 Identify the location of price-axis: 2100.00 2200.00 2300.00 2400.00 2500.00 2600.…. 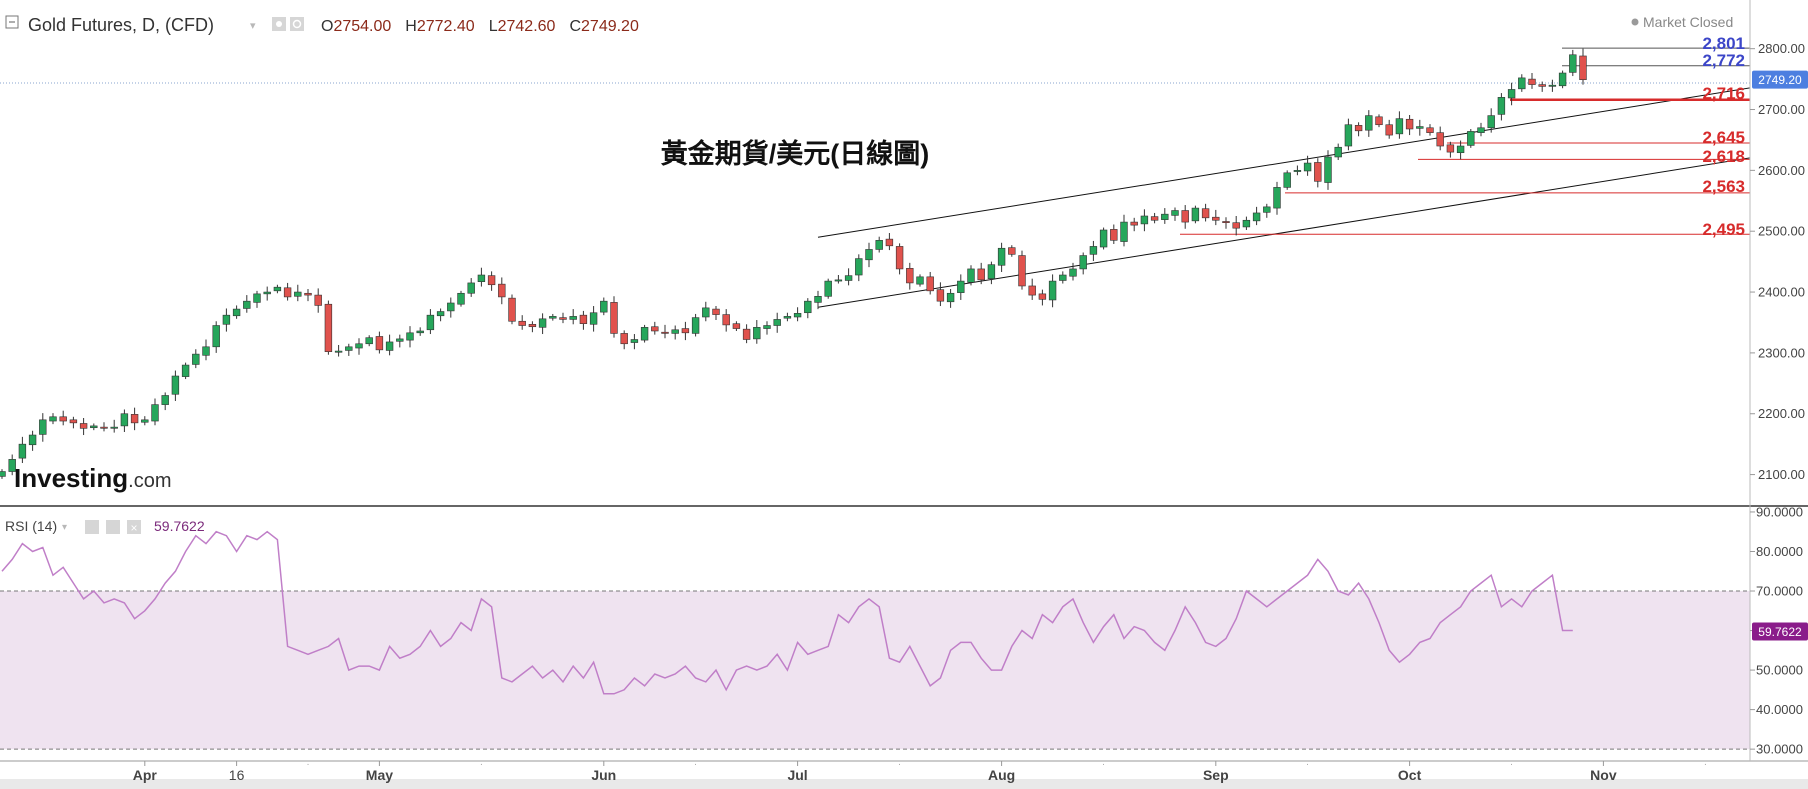
(1777, 261).